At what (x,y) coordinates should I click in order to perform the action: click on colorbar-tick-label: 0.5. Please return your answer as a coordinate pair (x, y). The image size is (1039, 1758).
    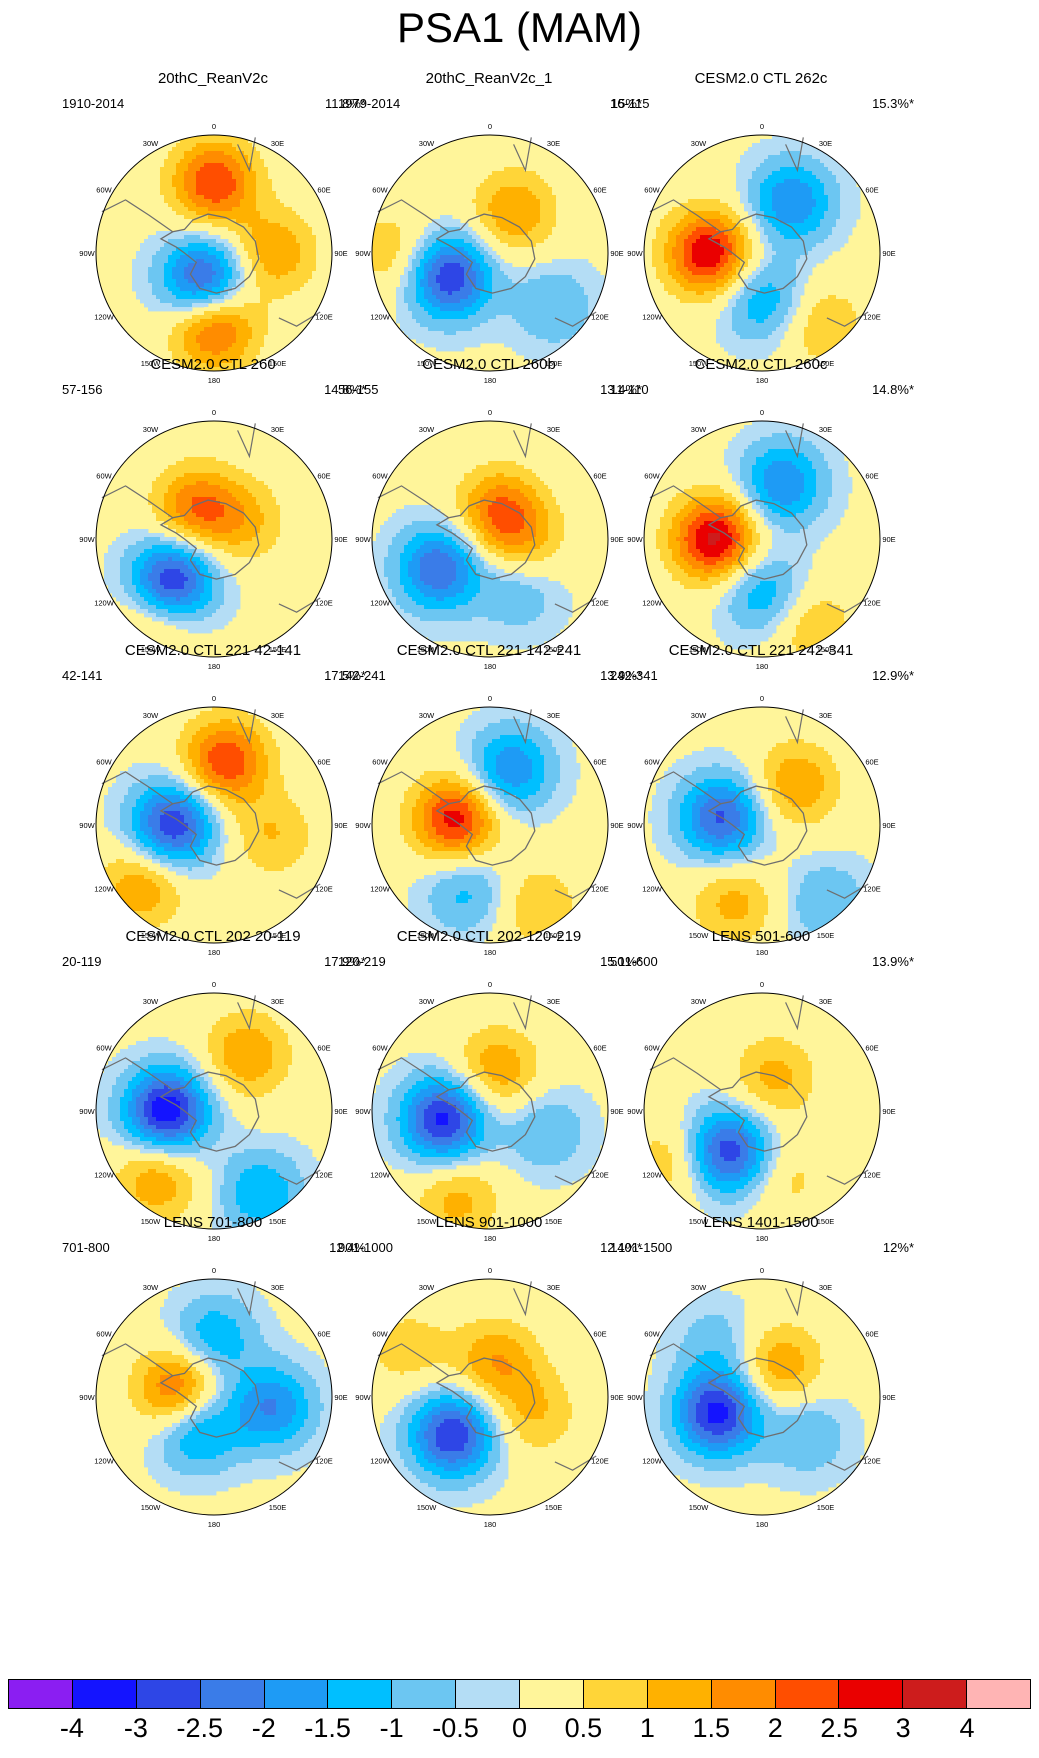
    Looking at the image, I should click on (584, 1728).